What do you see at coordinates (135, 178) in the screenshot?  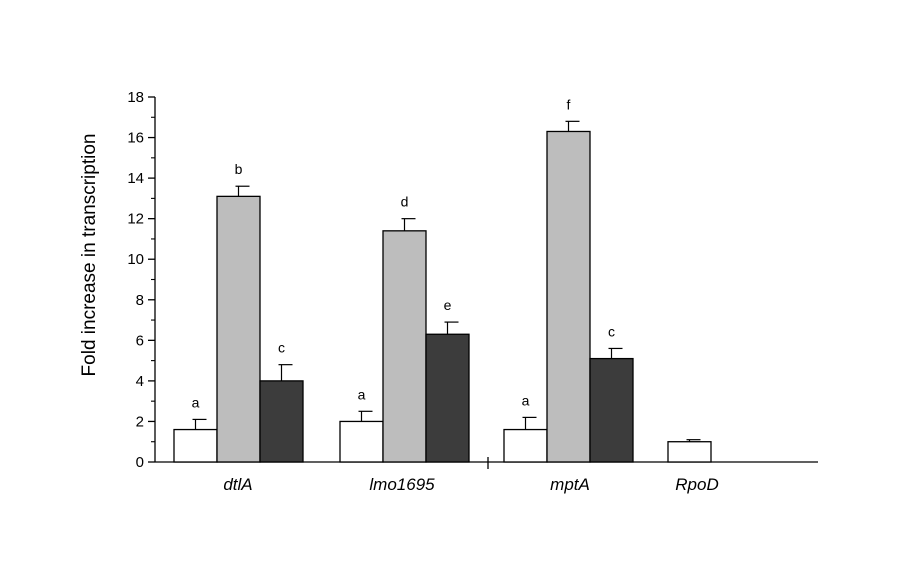 I see `y-tick-label: 14` at bounding box center [135, 178].